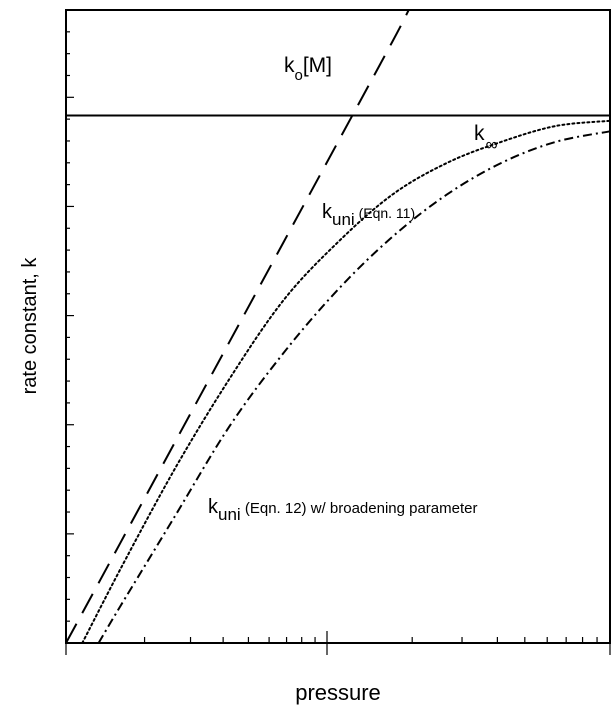 Image resolution: width=611 pixels, height=715 pixels. Describe the element at coordinates (338, 692) in the screenshot. I see `x-axis-label: pressure` at that location.